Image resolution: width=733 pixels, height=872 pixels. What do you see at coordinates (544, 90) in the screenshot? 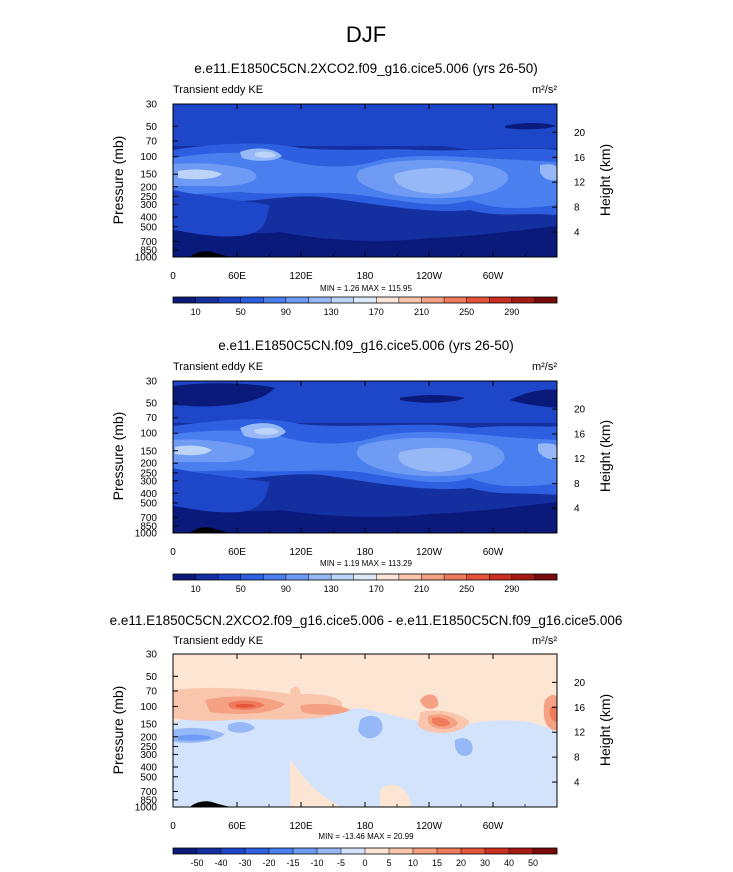
I see `panel-1-units: m²/s²` at bounding box center [544, 90].